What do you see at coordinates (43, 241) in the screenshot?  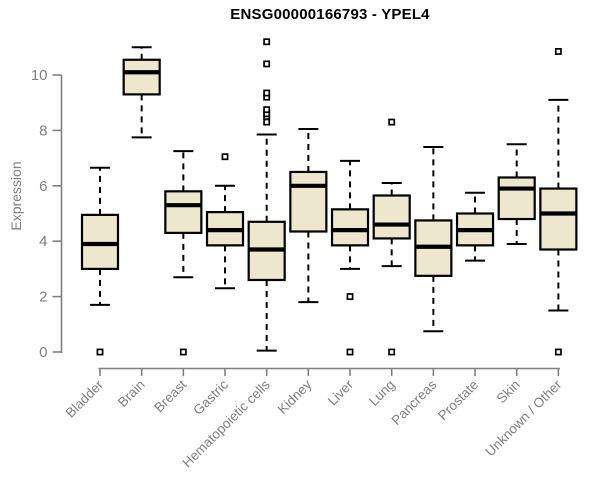 I see `y-tick-label: 4` at bounding box center [43, 241].